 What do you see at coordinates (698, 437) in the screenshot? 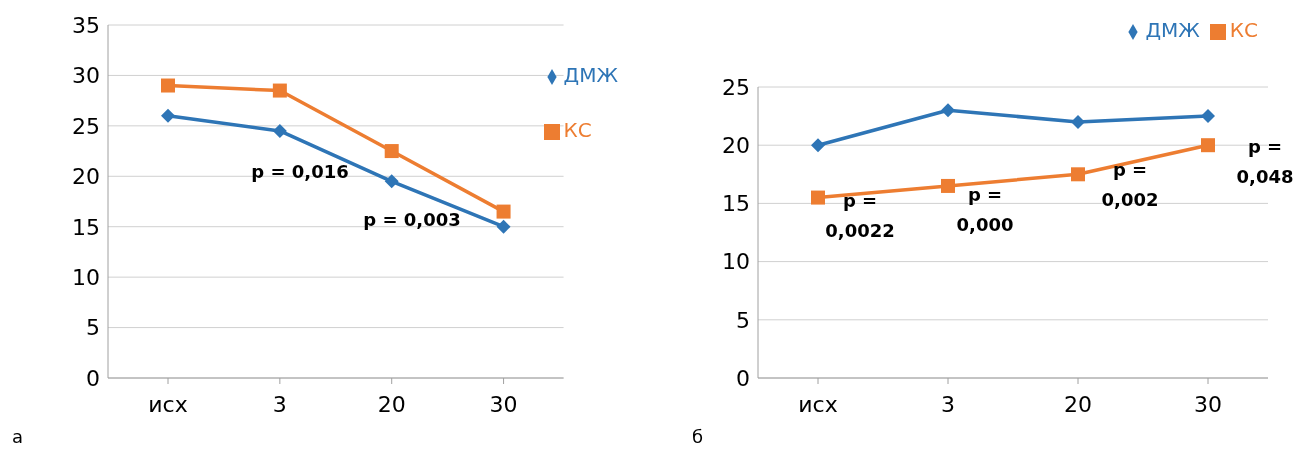
I see `text: б` at bounding box center [698, 437].